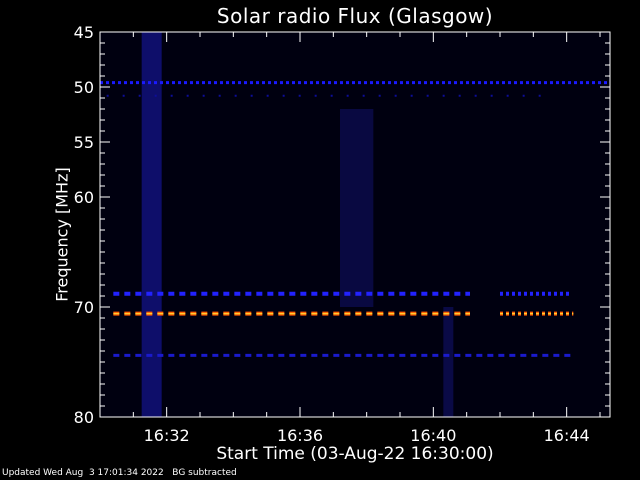  Describe the element at coordinates (355, 16) in the screenshot. I see `chart-title: Solar radio Flux (Glasgow)` at that location.